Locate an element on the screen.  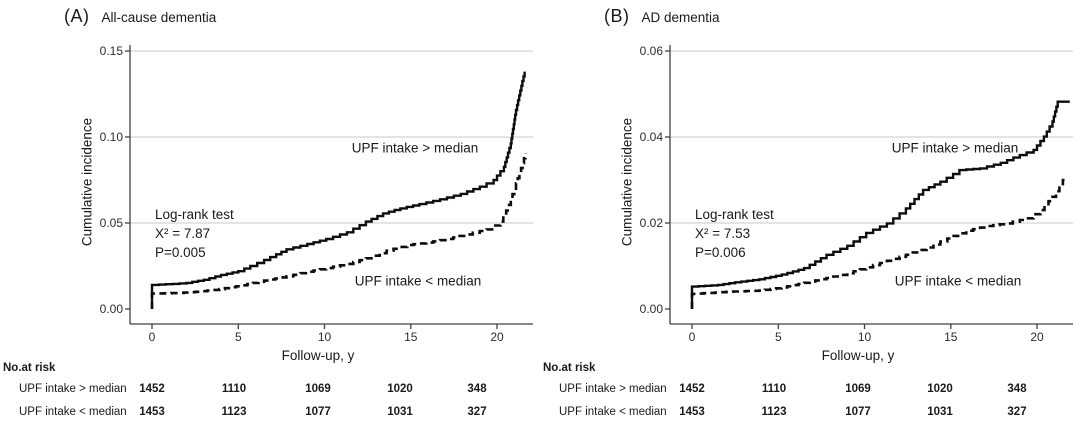
panel-title: AD dementia is located at coordinates (680, 17).